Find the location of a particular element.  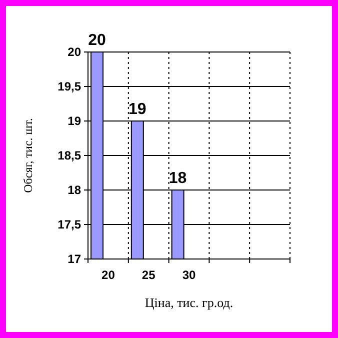

data-label: 18 is located at coordinates (177, 178).